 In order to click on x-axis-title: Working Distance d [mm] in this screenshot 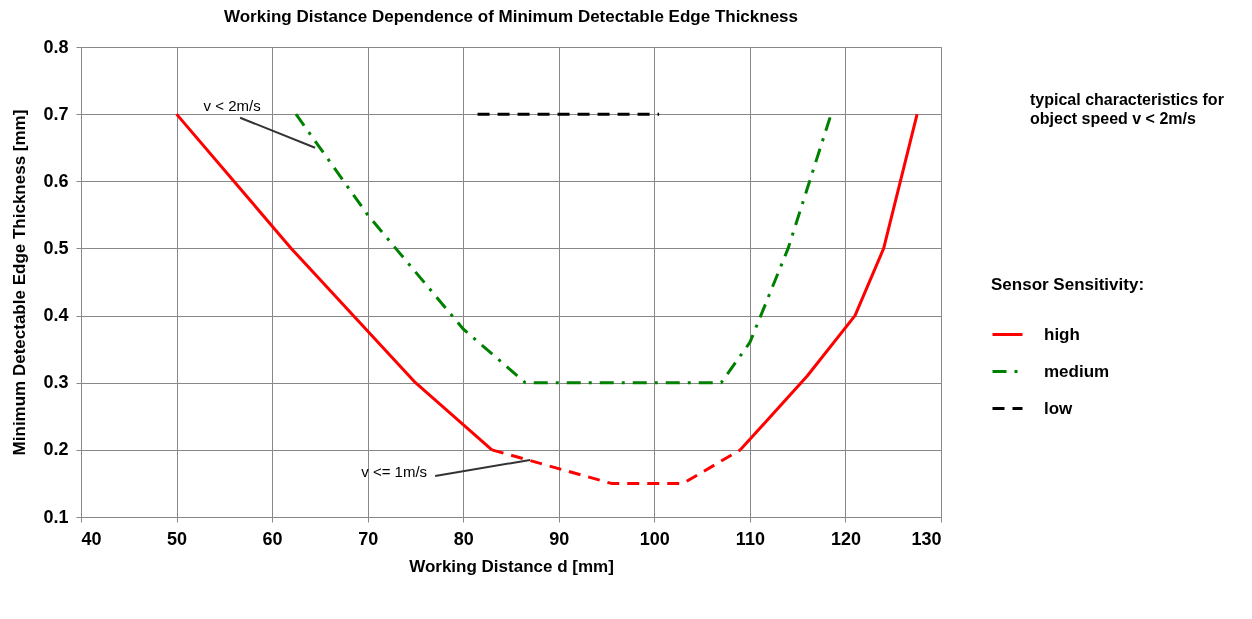, I will do `click(511, 566)`.